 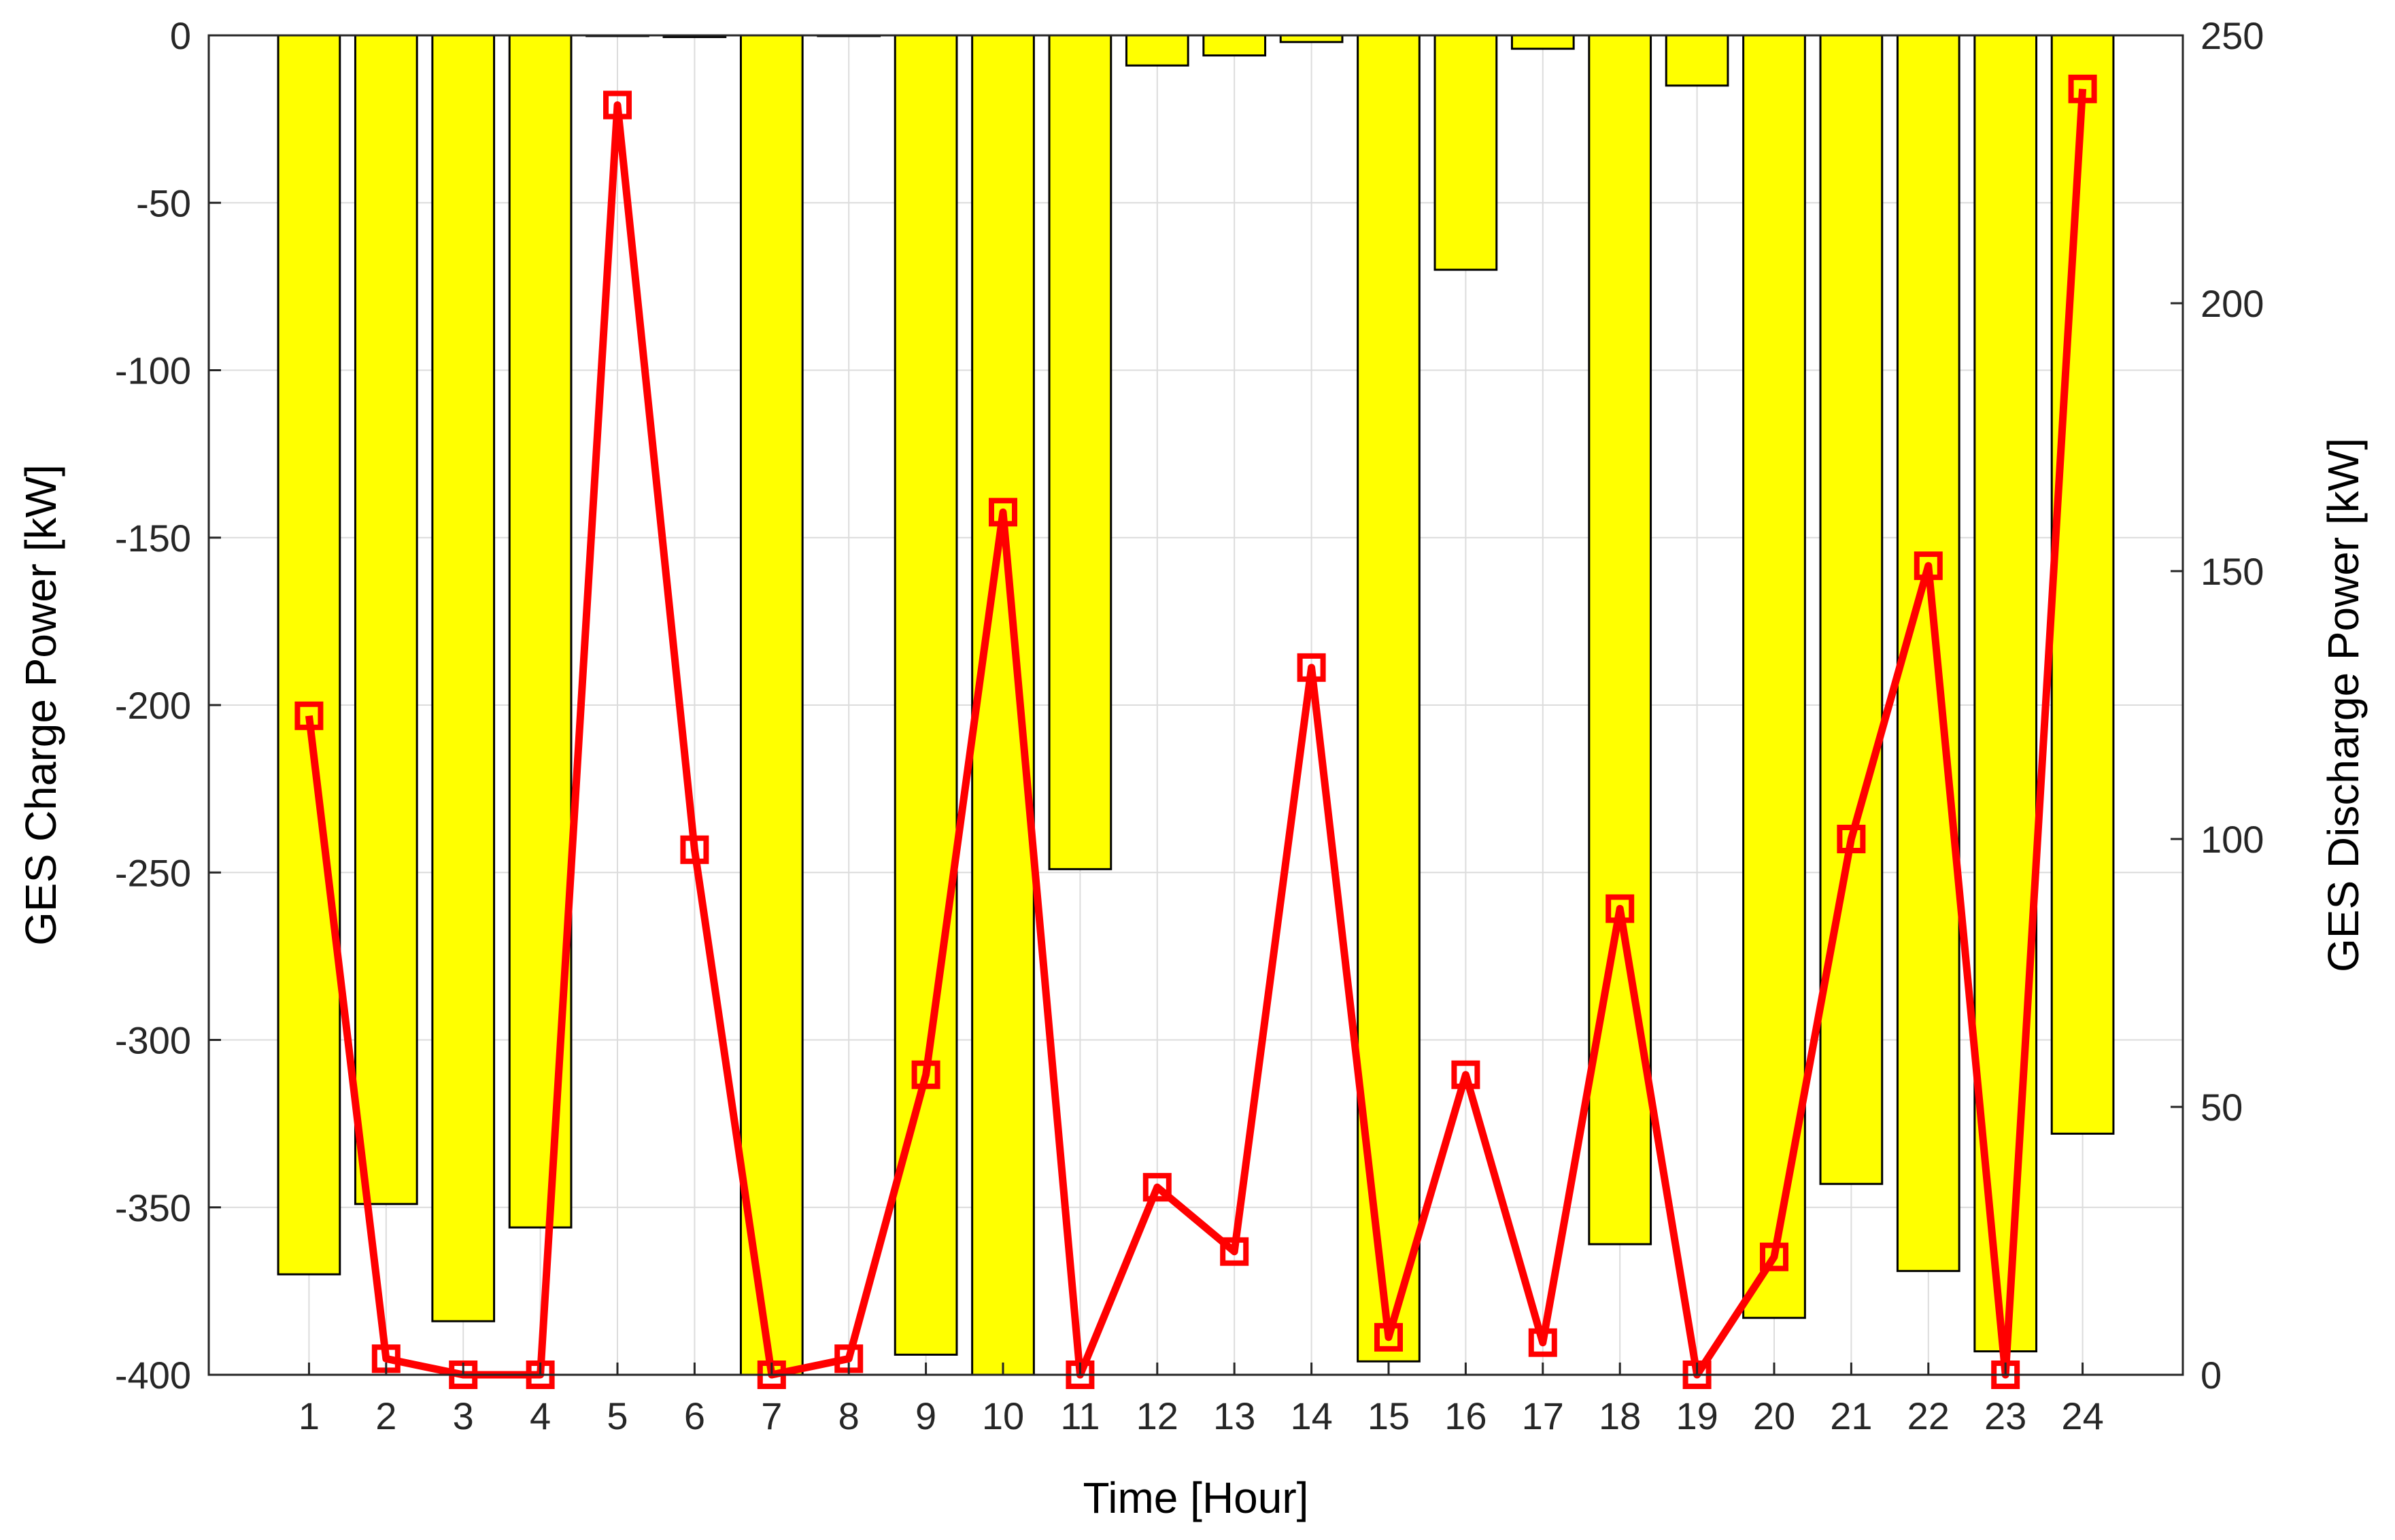 I want to click on right-y-tick-label: 200, so click(x=2232, y=303).